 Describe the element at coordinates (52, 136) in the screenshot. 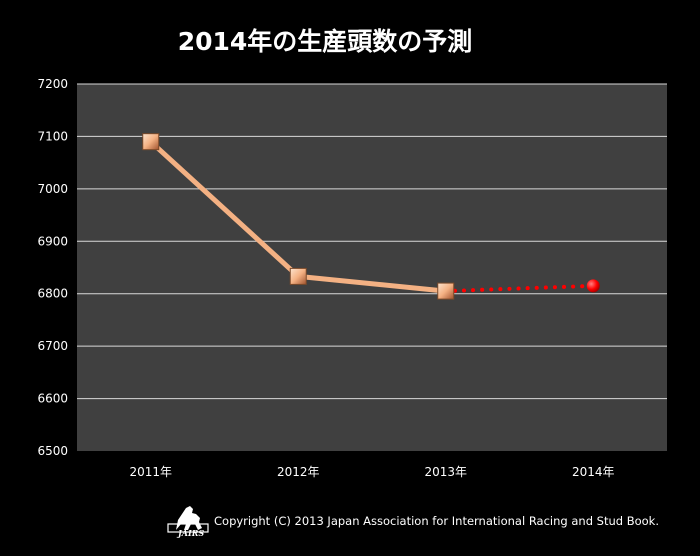

I see `y-tick-label: 7100` at that location.